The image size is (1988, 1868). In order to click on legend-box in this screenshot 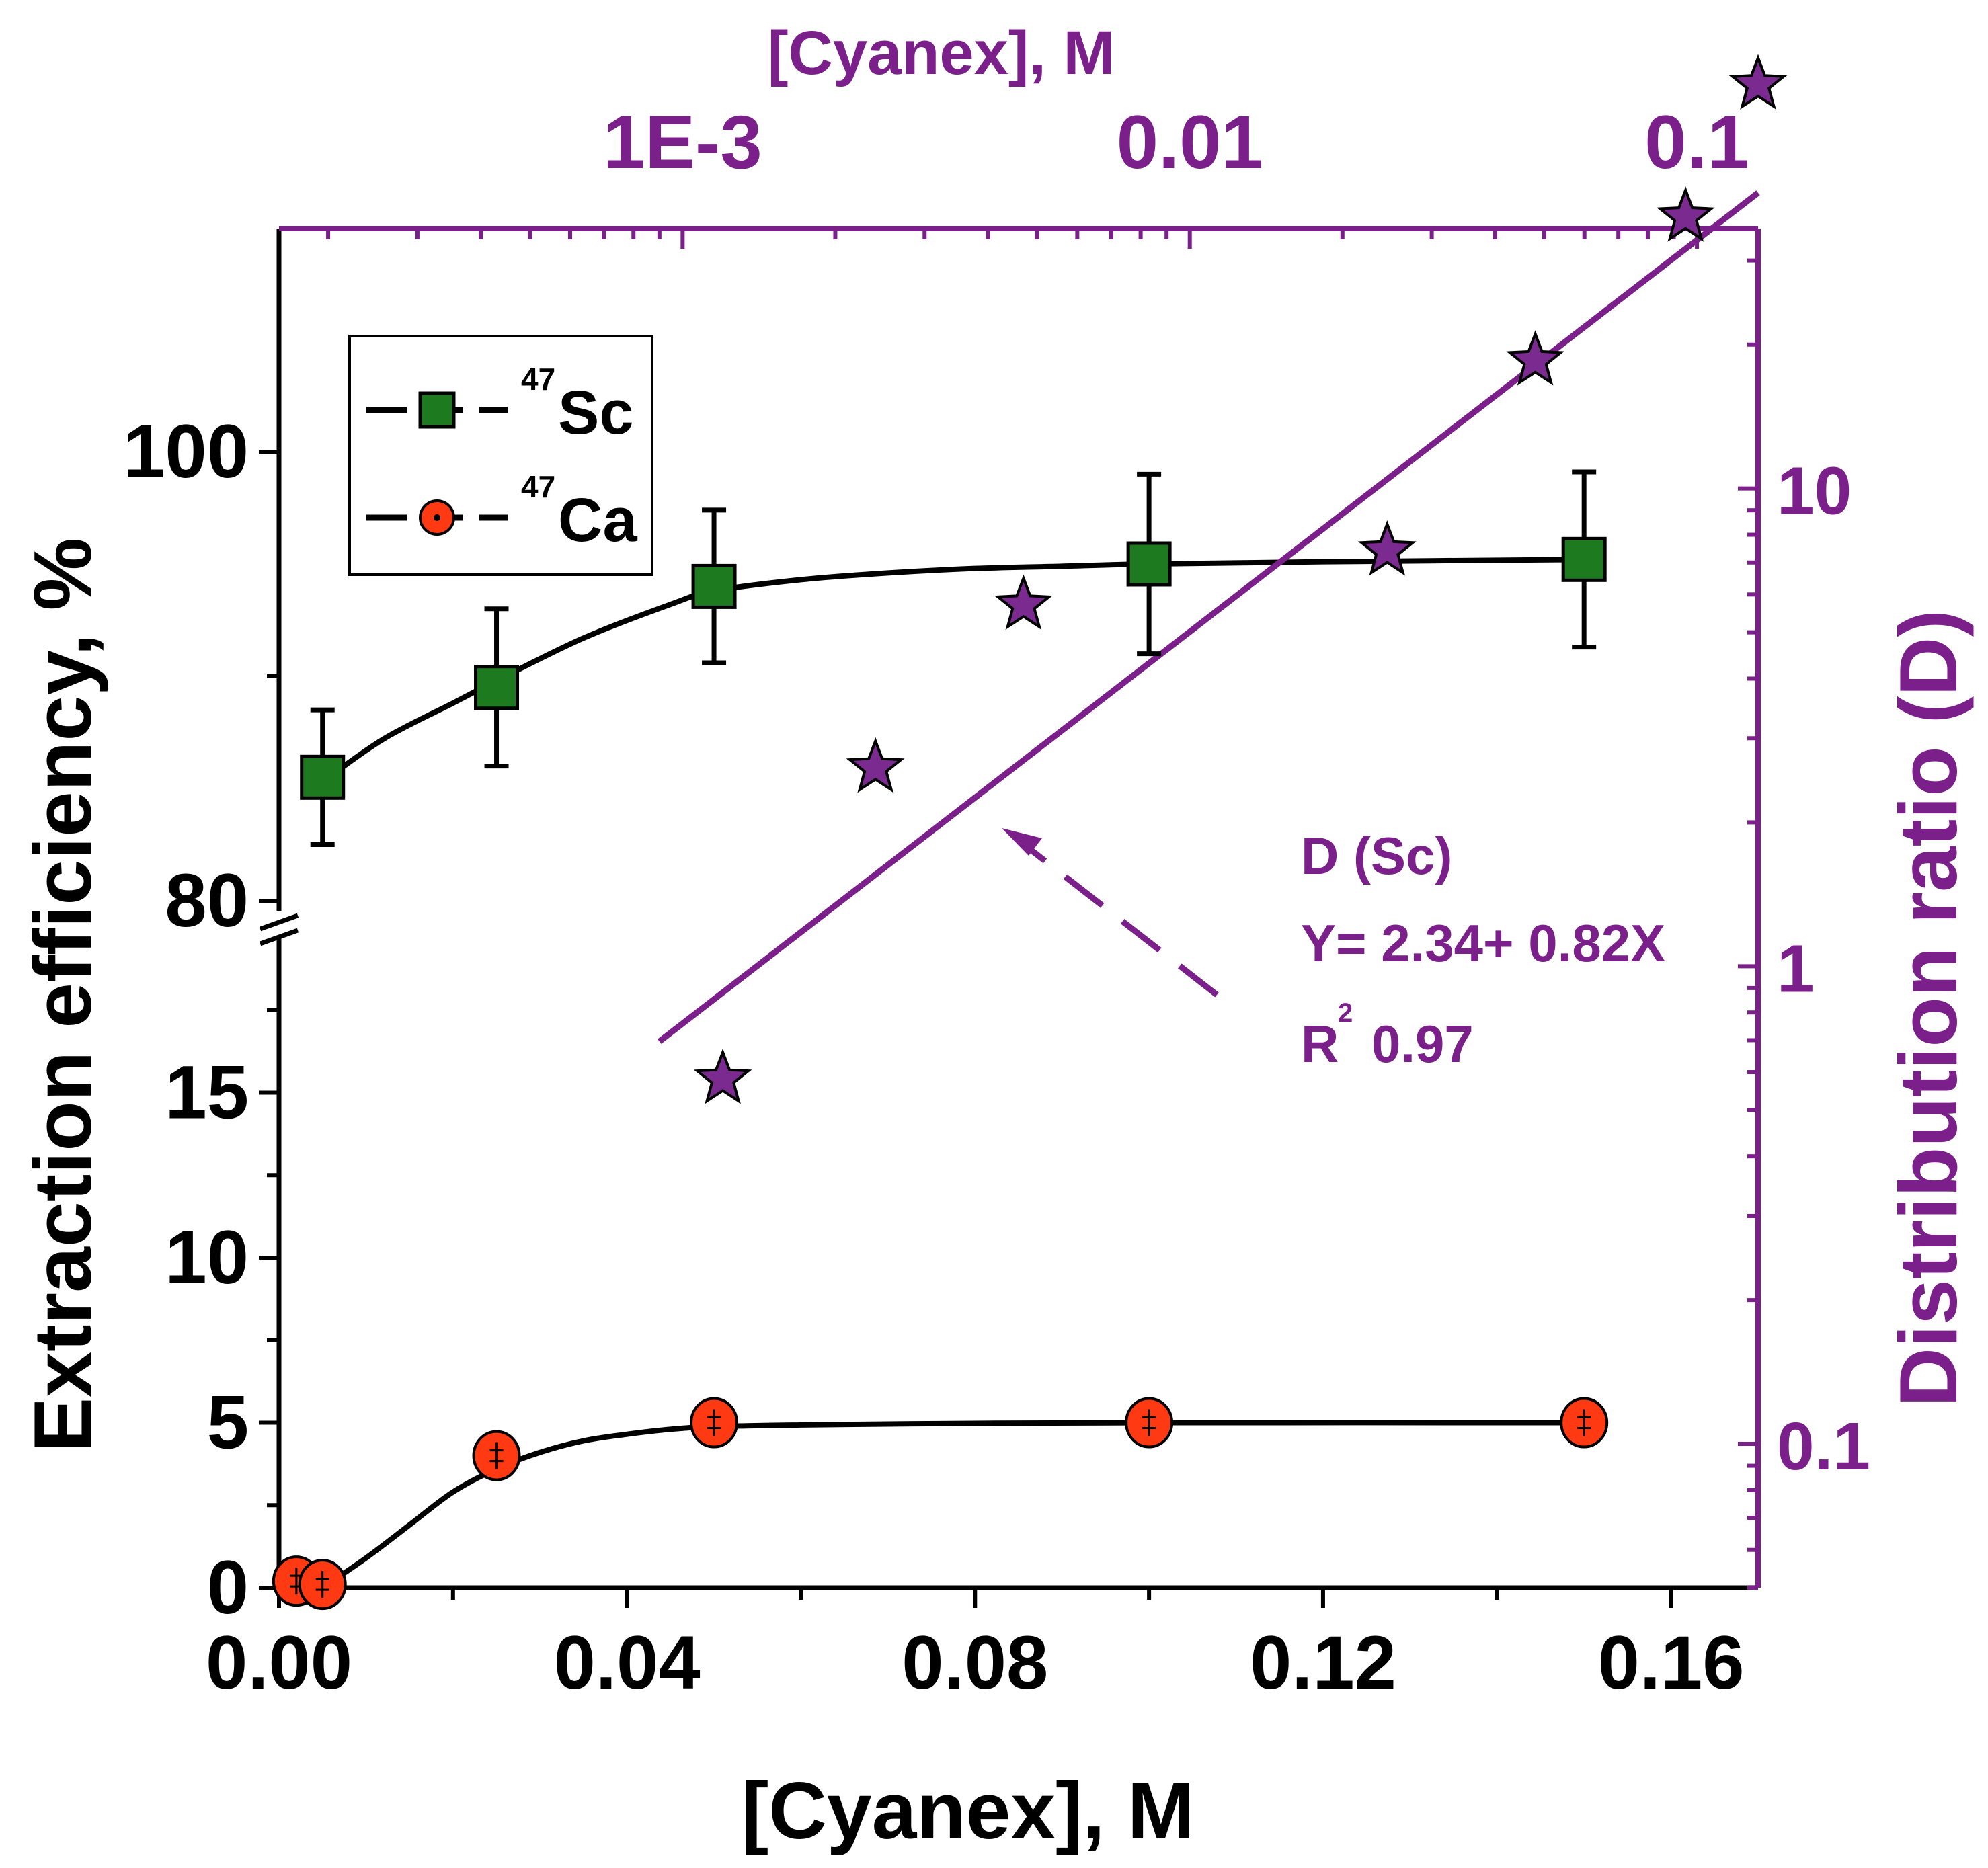, I will do `click(501, 455)`.